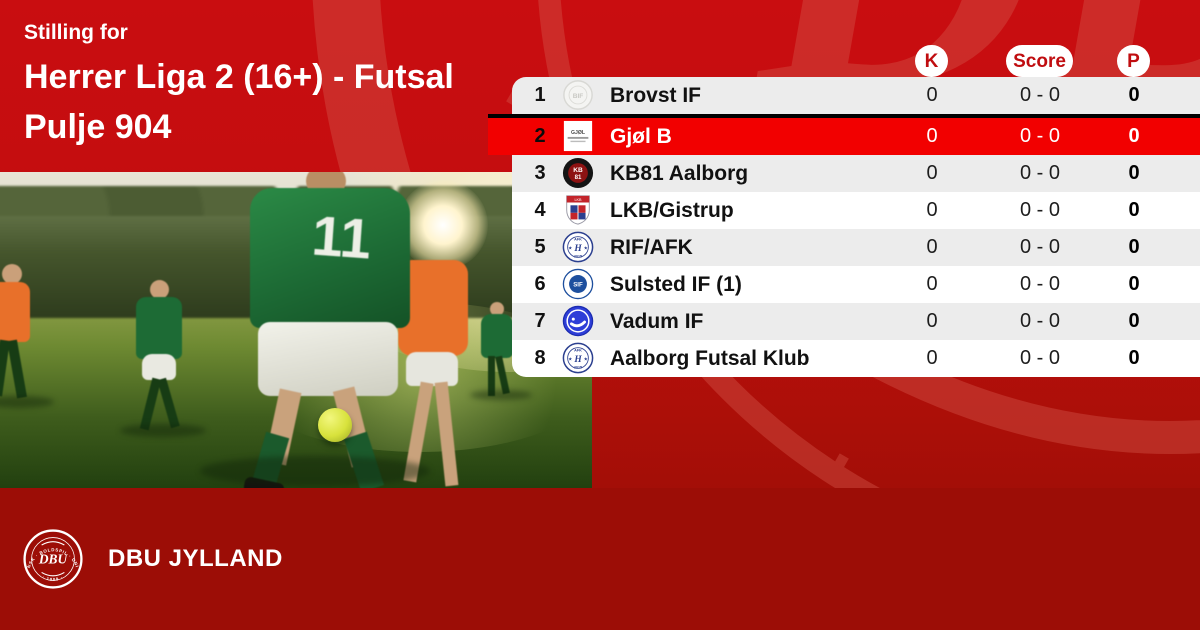 The image size is (1200, 630). Describe the element at coordinates (856, 210) in the screenshot. I see `table-row: 4 LKB LKB/Gistrup 0 0 - 0 0` at that location.